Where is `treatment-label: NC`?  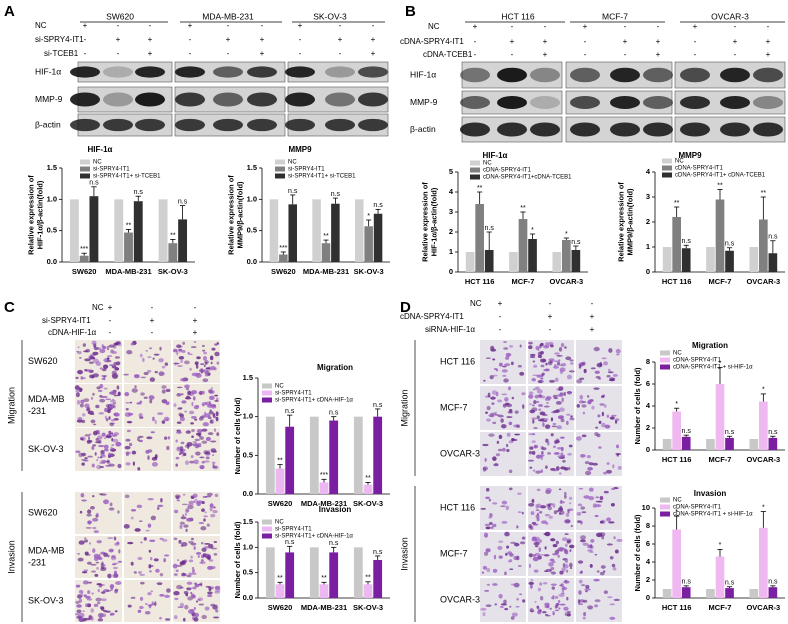 treatment-label: NC is located at coordinates (434, 26).